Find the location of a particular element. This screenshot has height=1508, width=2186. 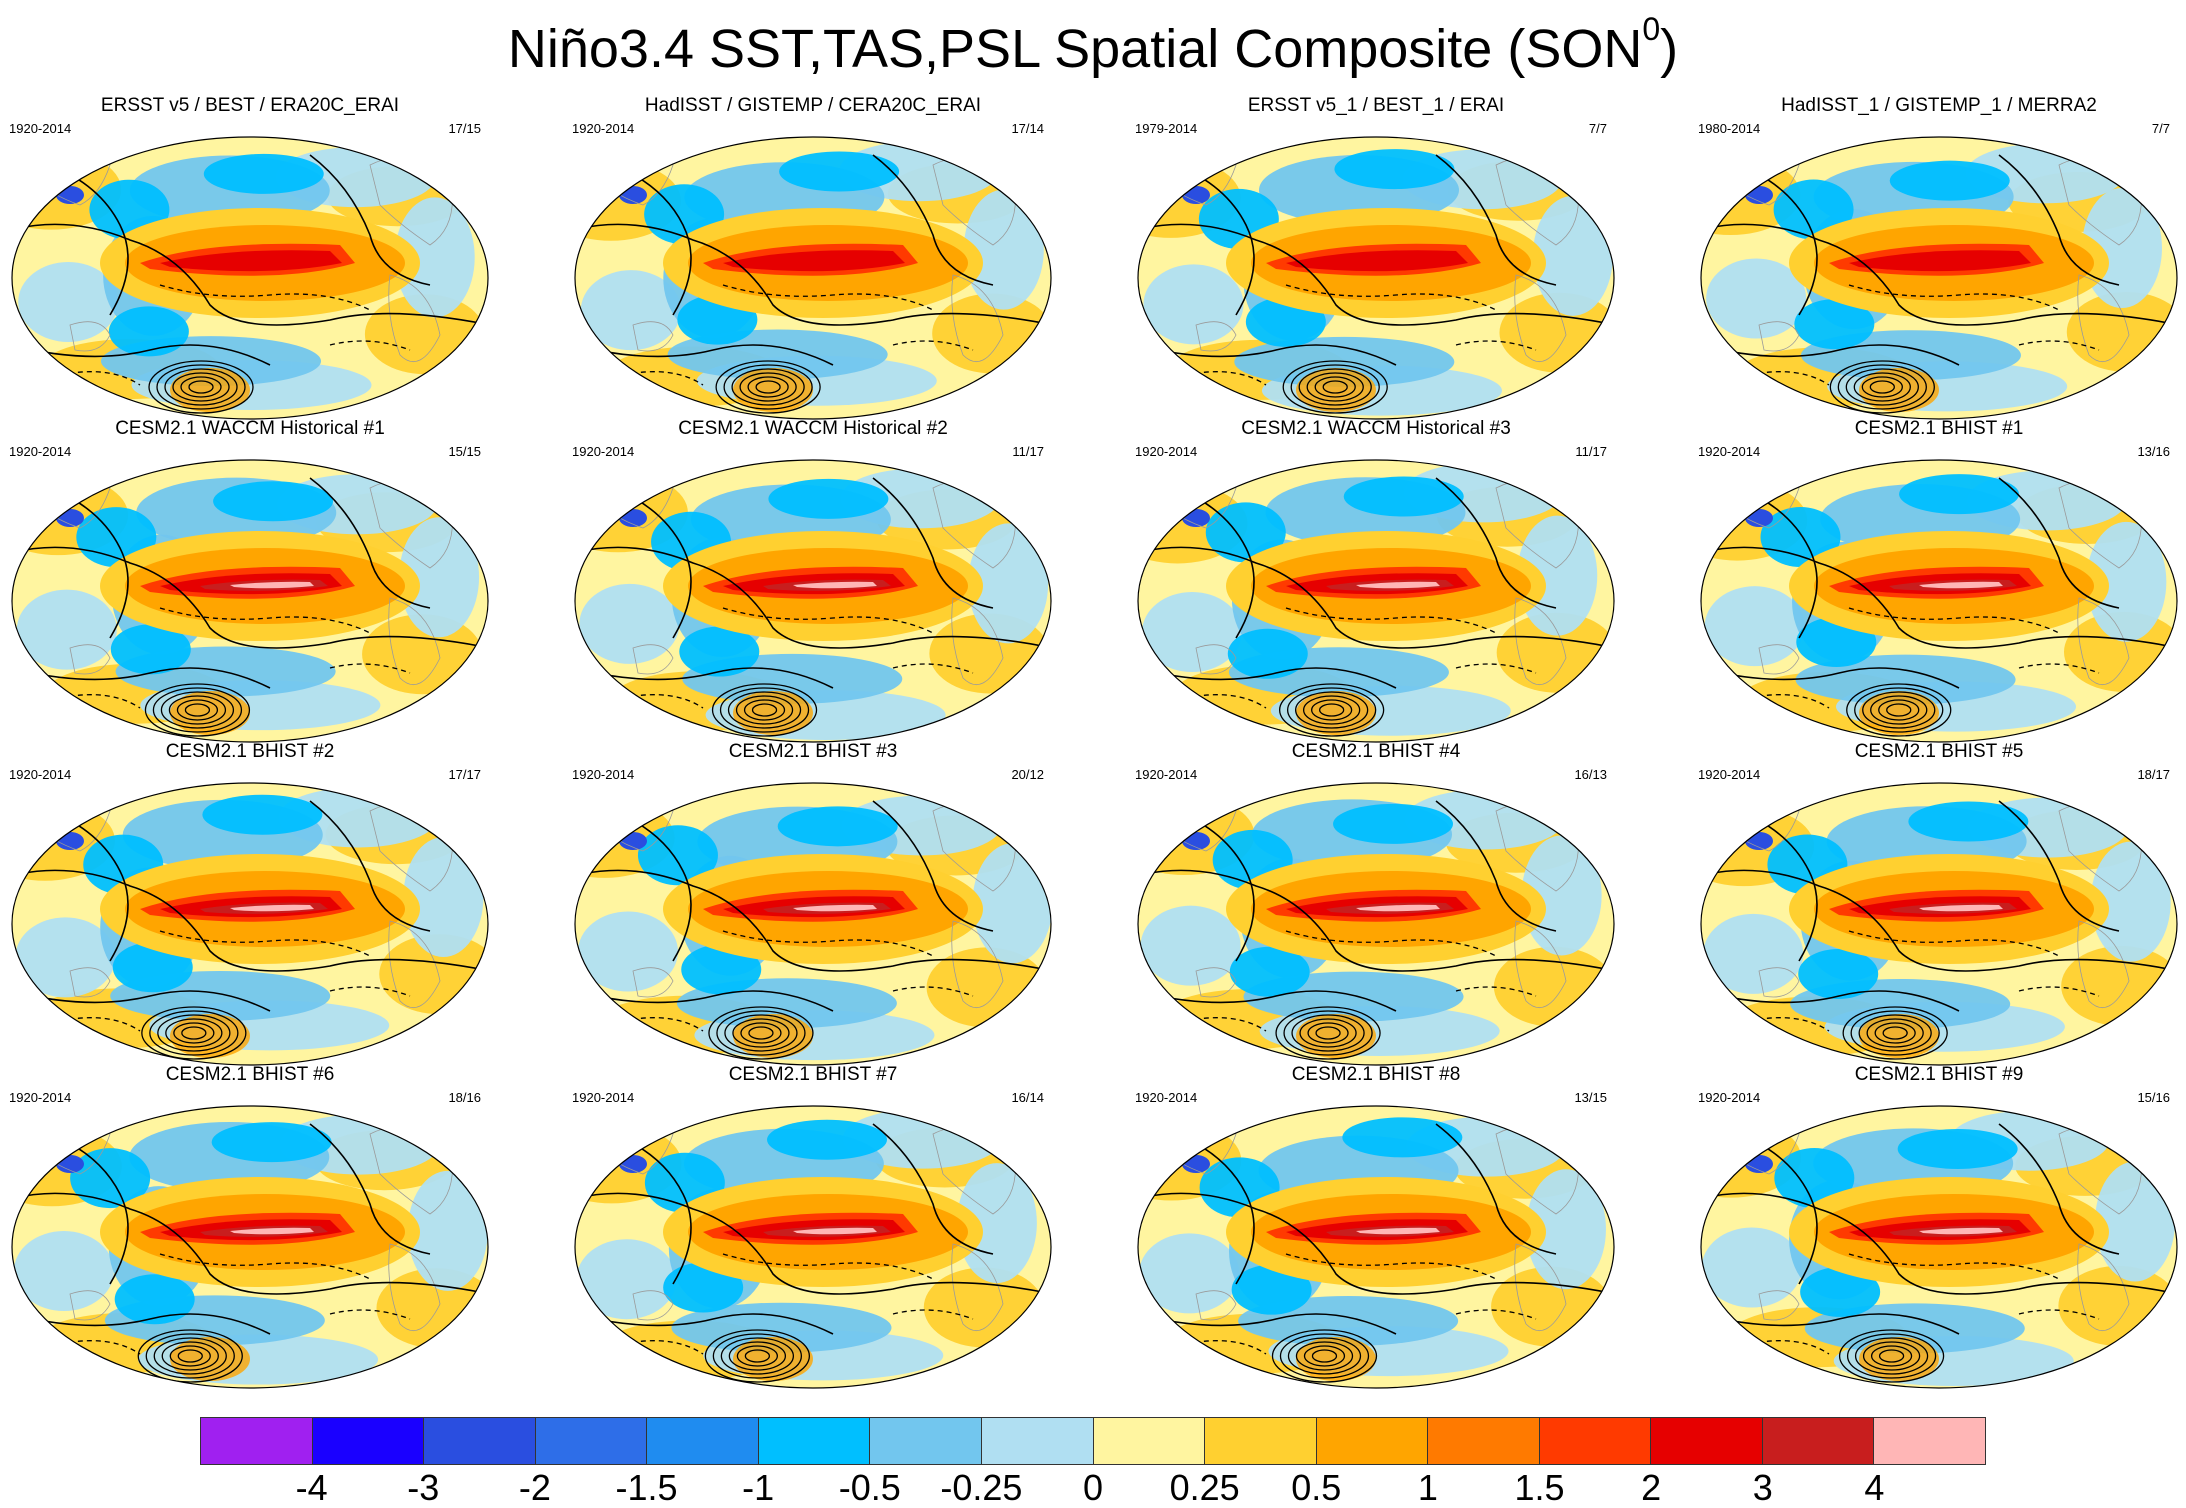

colorbar-label: 0 is located at coordinates (1093, 1487).